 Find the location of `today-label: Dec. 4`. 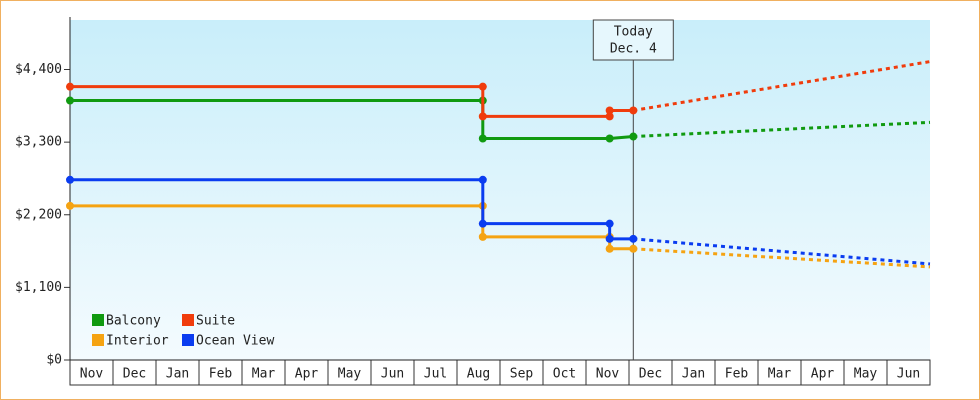

today-label: Dec. 4 is located at coordinates (633, 49).